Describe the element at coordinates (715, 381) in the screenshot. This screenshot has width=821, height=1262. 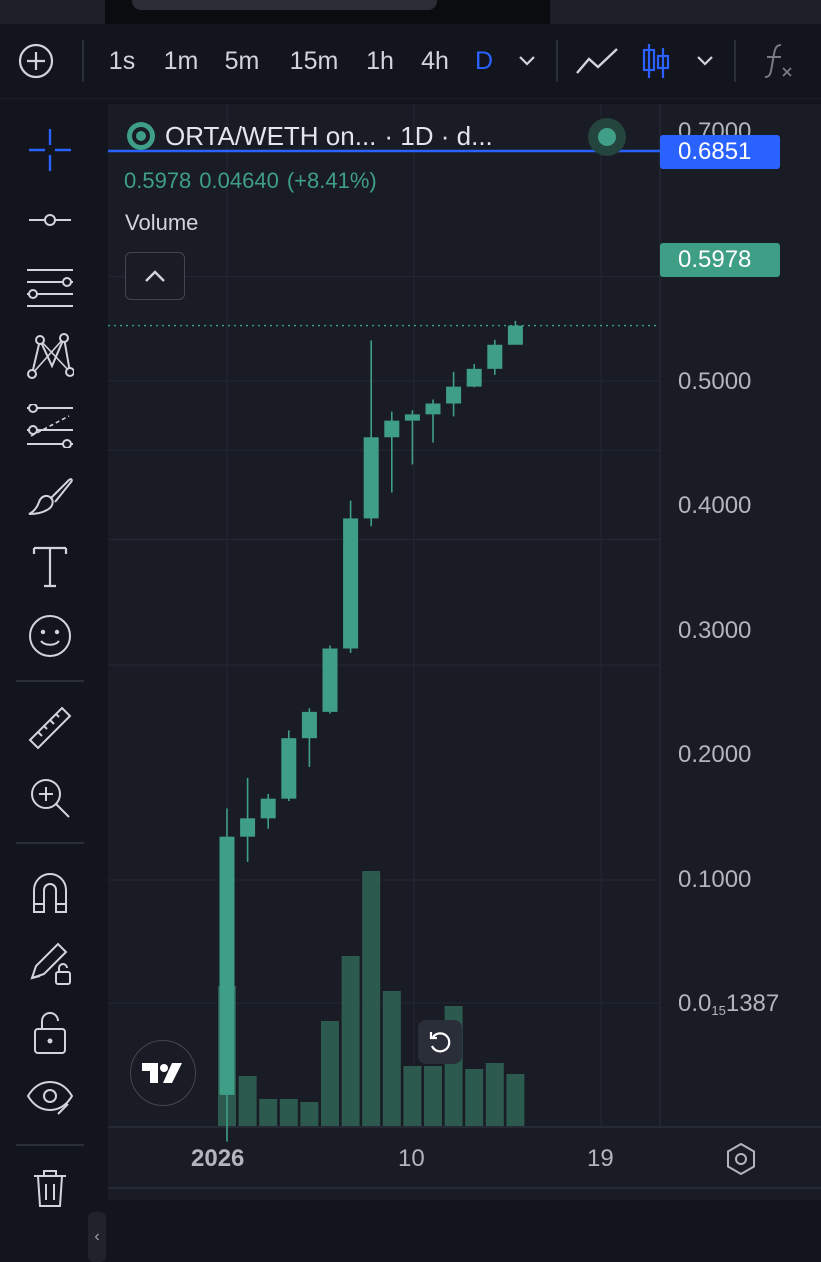
I see `price-axis-label: 0.5000` at that location.